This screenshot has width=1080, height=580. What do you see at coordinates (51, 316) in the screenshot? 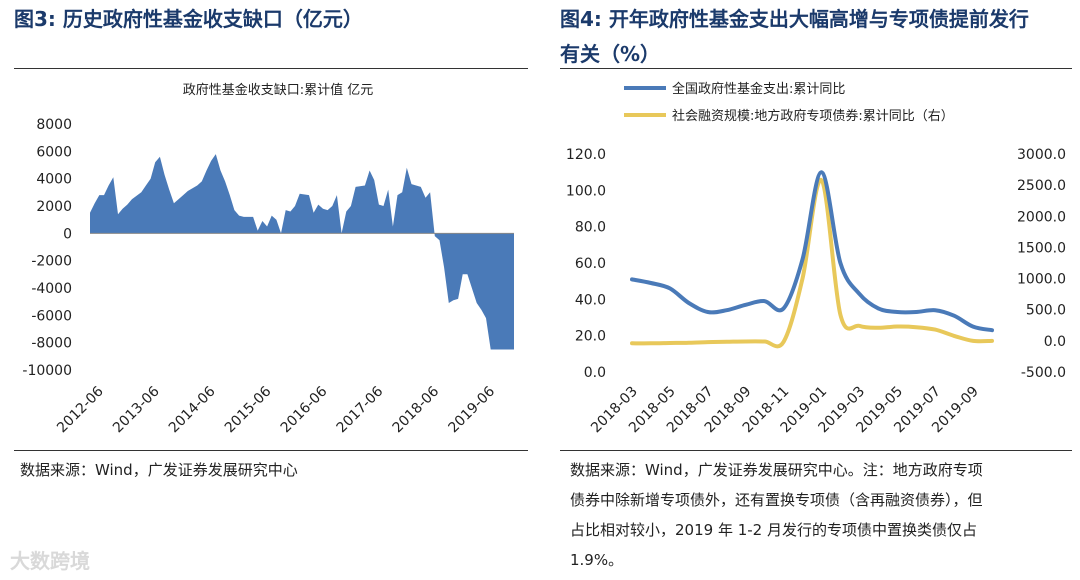
I see `y-tick-label: -6000` at bounding box center [51, 316].